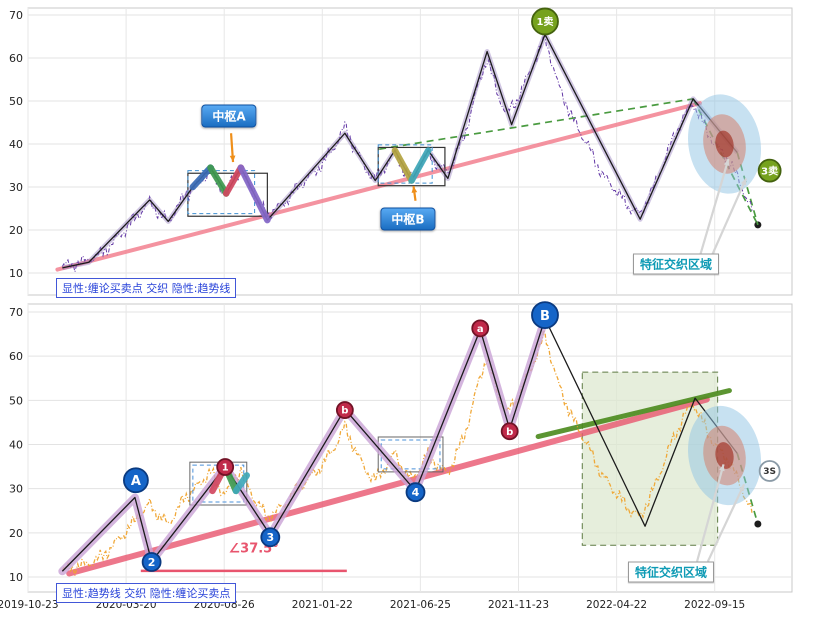 The width and height of the screenshot is (813, 617). Describe the element at coordinates (408, 219) in the screenshot. I see `pivot-b-button: 中枢B` at that location.